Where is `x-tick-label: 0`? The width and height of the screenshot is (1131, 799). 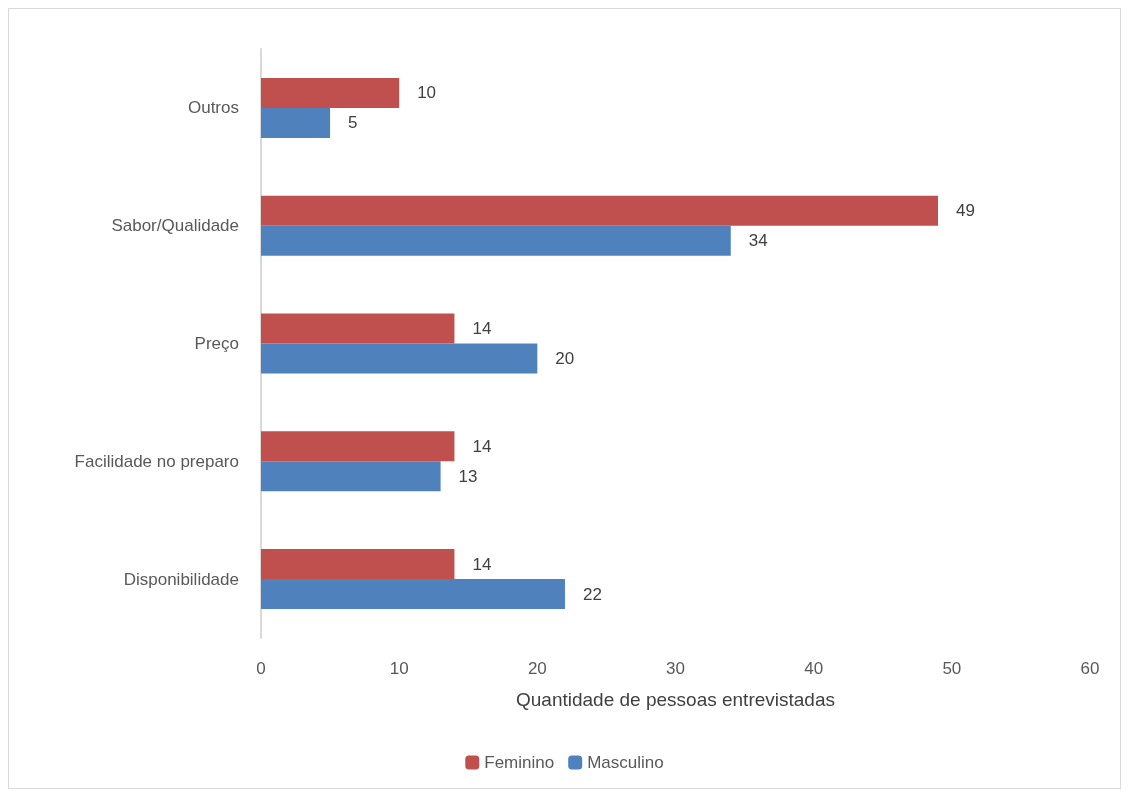
x-tick-label: 0 is located at coordinates (261, 668).